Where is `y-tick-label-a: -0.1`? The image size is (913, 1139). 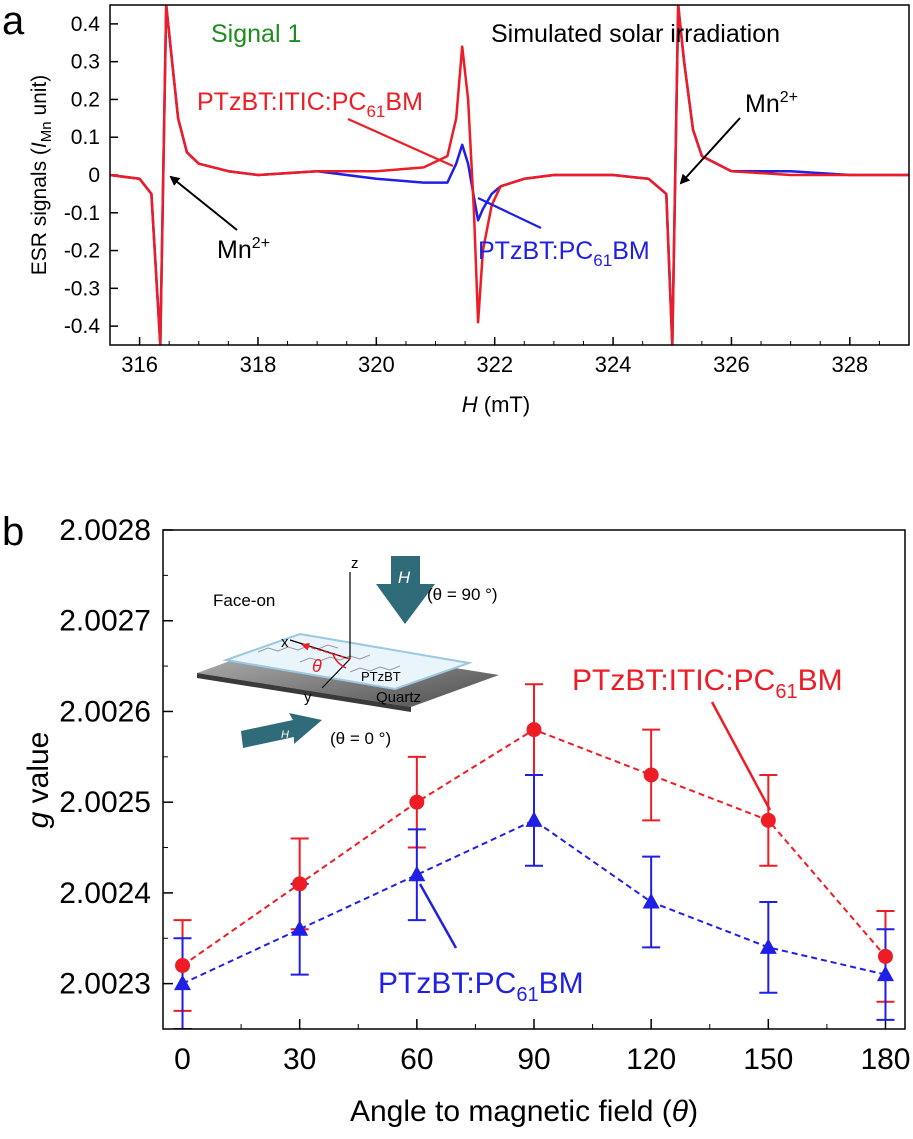 y-tick-label-a: -0.1 is located at coordinates (82, 213).